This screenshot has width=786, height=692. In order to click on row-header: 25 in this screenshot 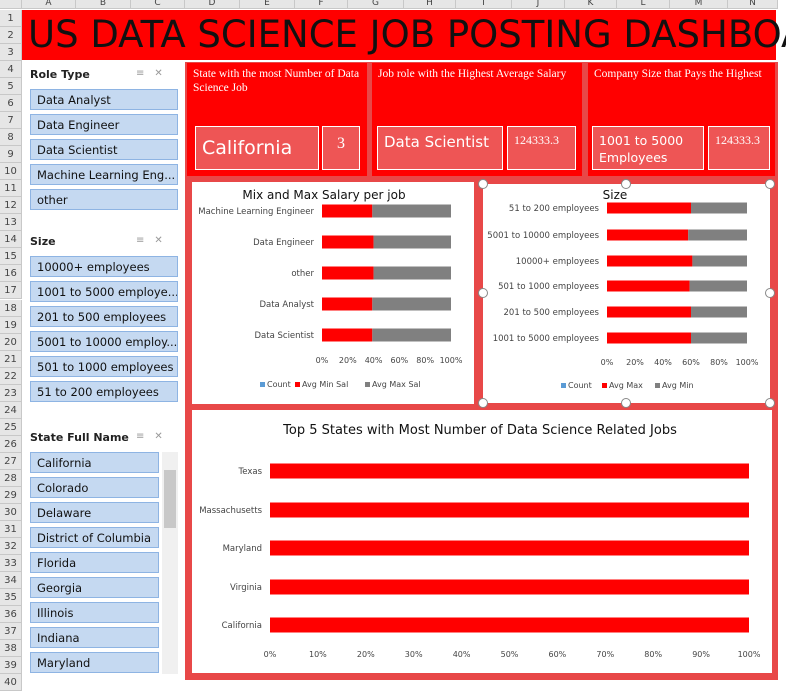, I will do `click(11, 427)`.